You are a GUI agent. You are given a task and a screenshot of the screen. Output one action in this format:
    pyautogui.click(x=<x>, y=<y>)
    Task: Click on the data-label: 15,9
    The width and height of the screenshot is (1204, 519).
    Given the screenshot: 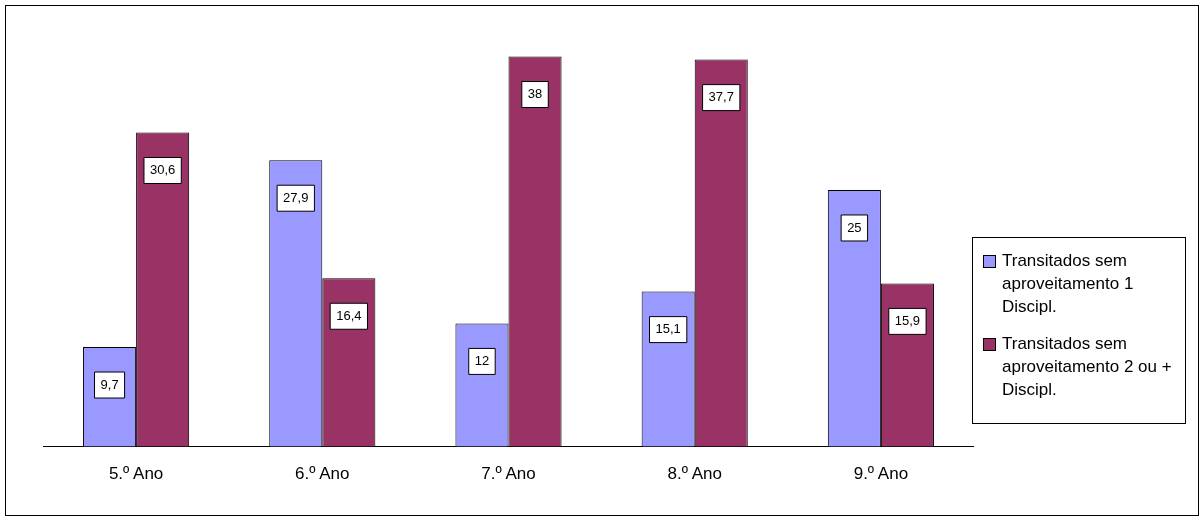 What is the action you would take?
    pyautogui.click(x=907, y=320)
    